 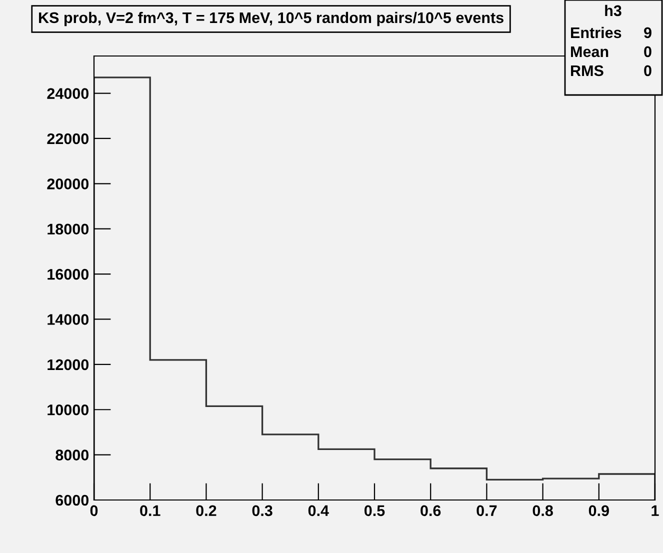 I want to click on y-tick-label: 8000, so click(x=72, y=455).